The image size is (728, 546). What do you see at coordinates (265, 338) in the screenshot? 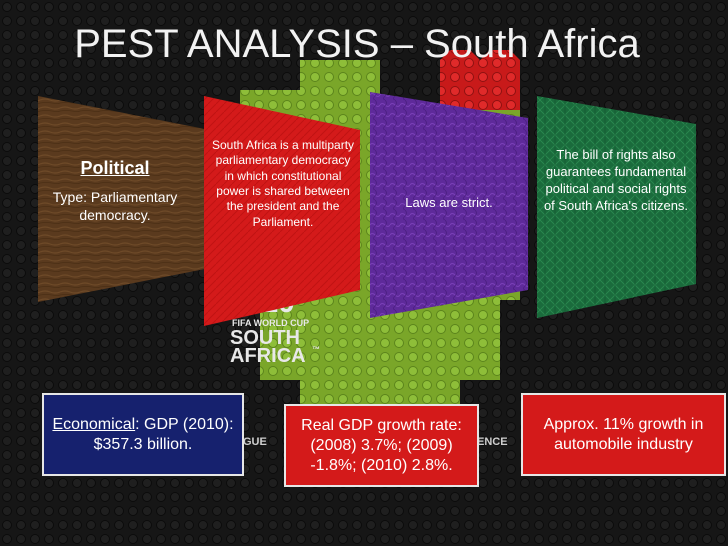
I see `logo-line2: SOUTH` at bounding box center [265, 338].